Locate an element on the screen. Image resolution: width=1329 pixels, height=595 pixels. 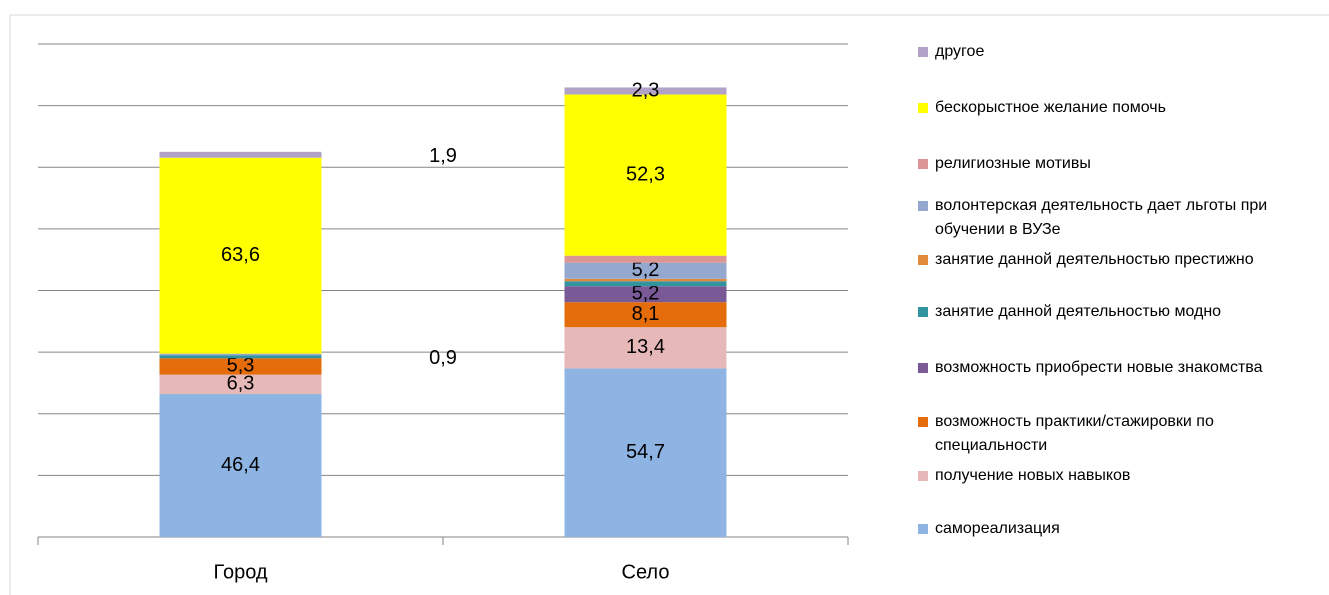
legend-label: занятие данной деятельностью престижно is located at coordinates (1094, 259).